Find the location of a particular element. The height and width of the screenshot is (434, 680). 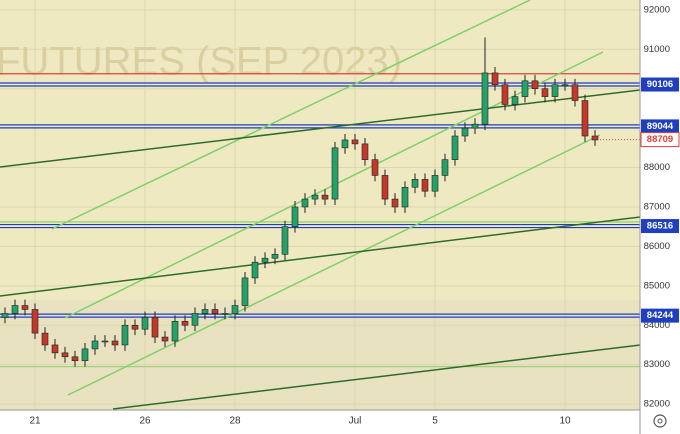

x-tick-label: 5 is located at coordinates (435, 421).